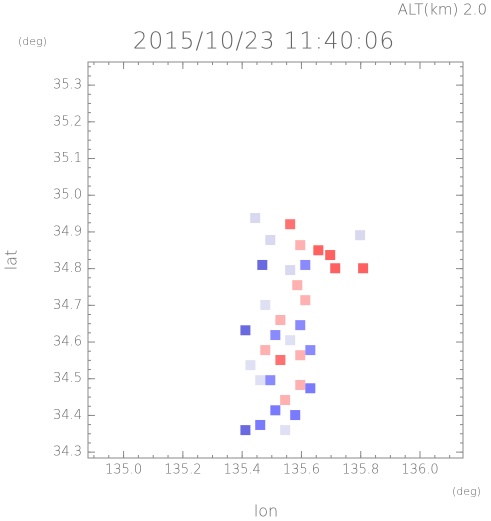 Image resolution: width=491 pixels, height=521 pixels. I want to click on y-tick-label: 34.7, so click(67, 305).